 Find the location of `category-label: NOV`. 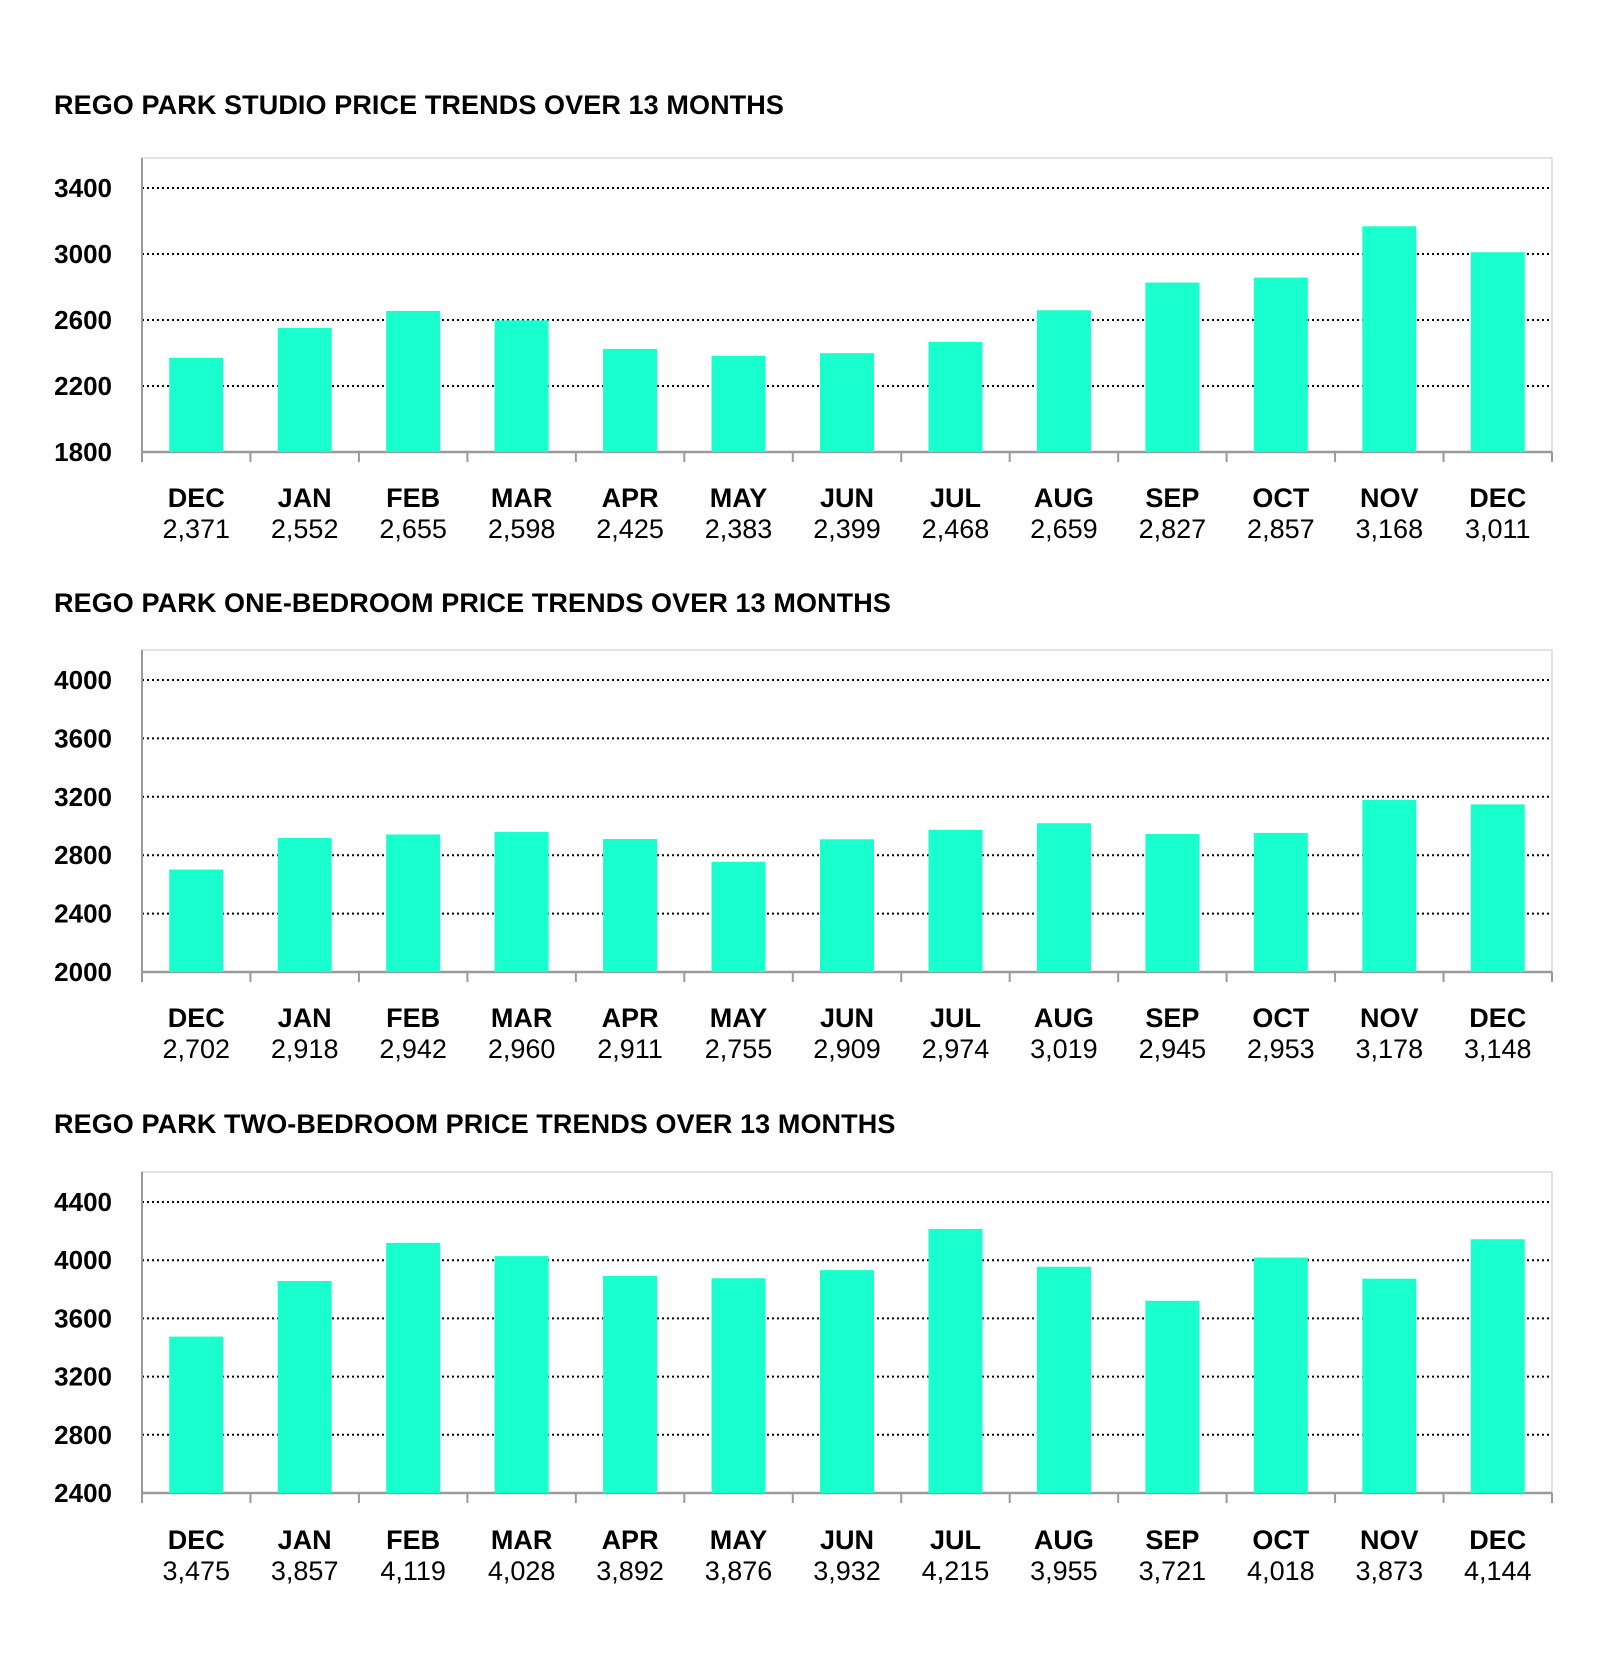

category-label: NOV is located at coordinates (1389, 1018).